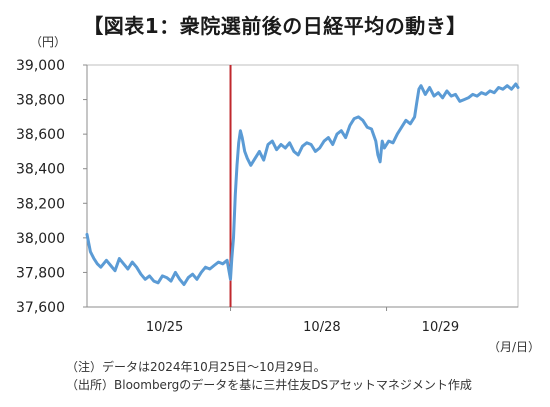 The width and height of the screenshot is (550, 407). What do you see at coordinates (40, 135) in the screenshot?
I see `y-tick-label: 38,600` at bounding box center [40, 135].